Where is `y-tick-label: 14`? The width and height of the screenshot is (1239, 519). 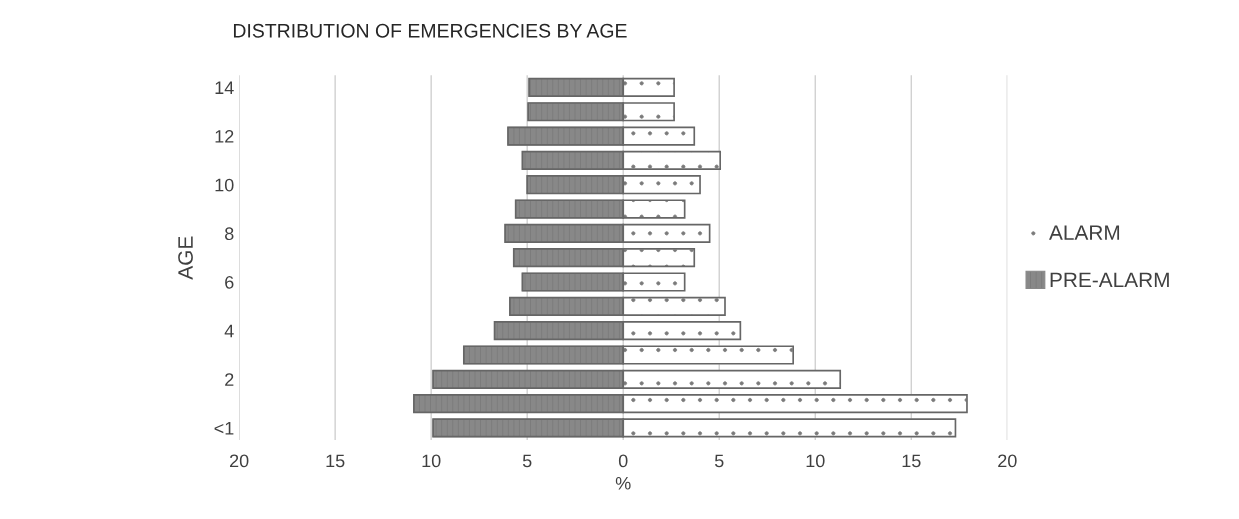
y-tick-label: 14 is located at coordinates (224, 87).